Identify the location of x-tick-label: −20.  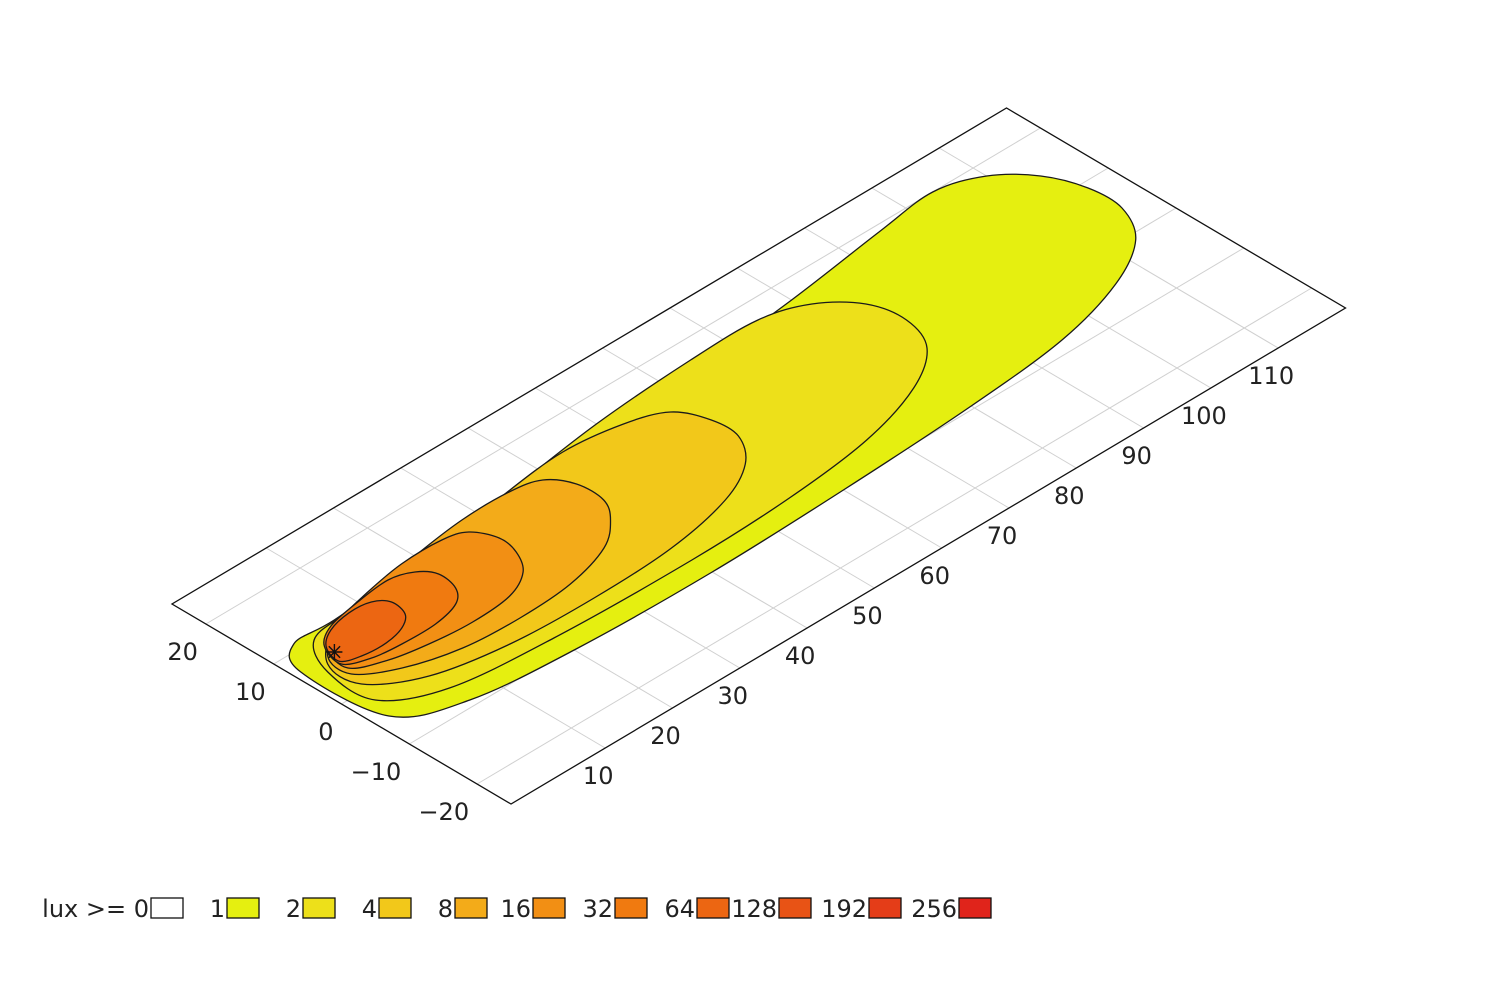
(443, 812).